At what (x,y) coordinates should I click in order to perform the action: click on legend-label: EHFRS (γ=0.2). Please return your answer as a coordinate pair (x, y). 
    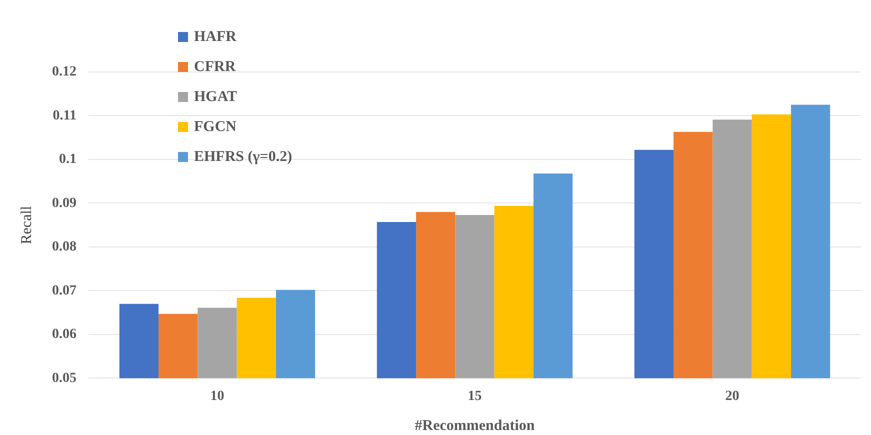
    Looking at the image, I should click on (243, 157).